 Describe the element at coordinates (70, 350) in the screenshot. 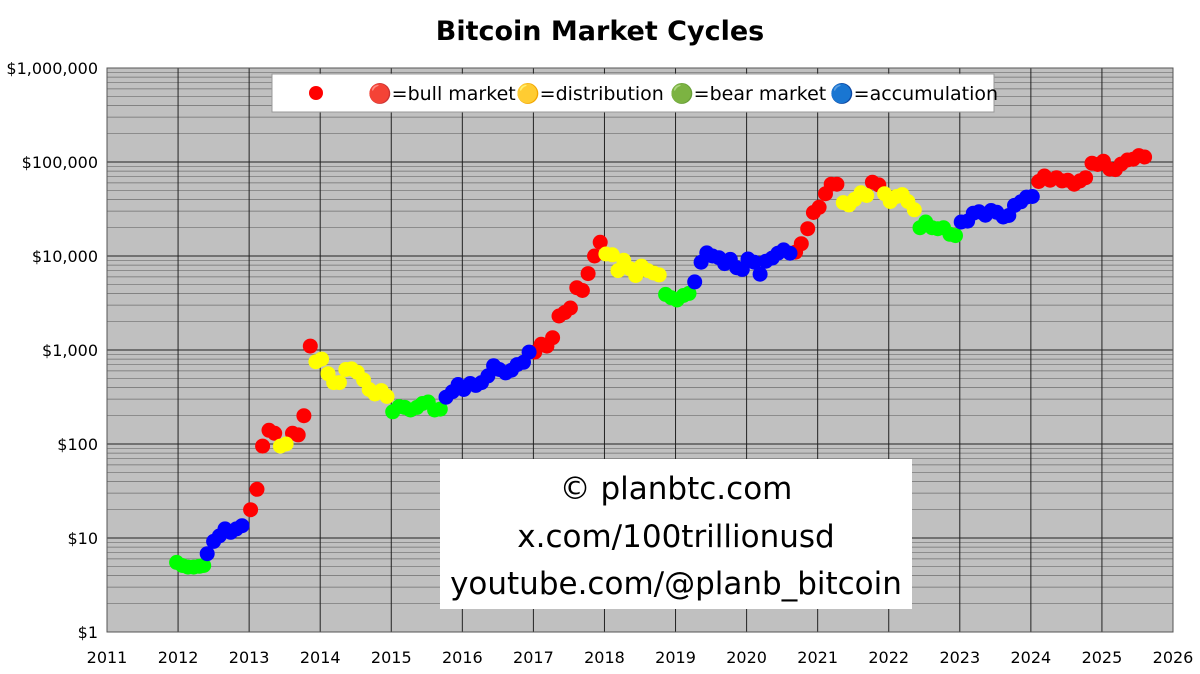

I see `y-tick-label: $1,000` at that location.